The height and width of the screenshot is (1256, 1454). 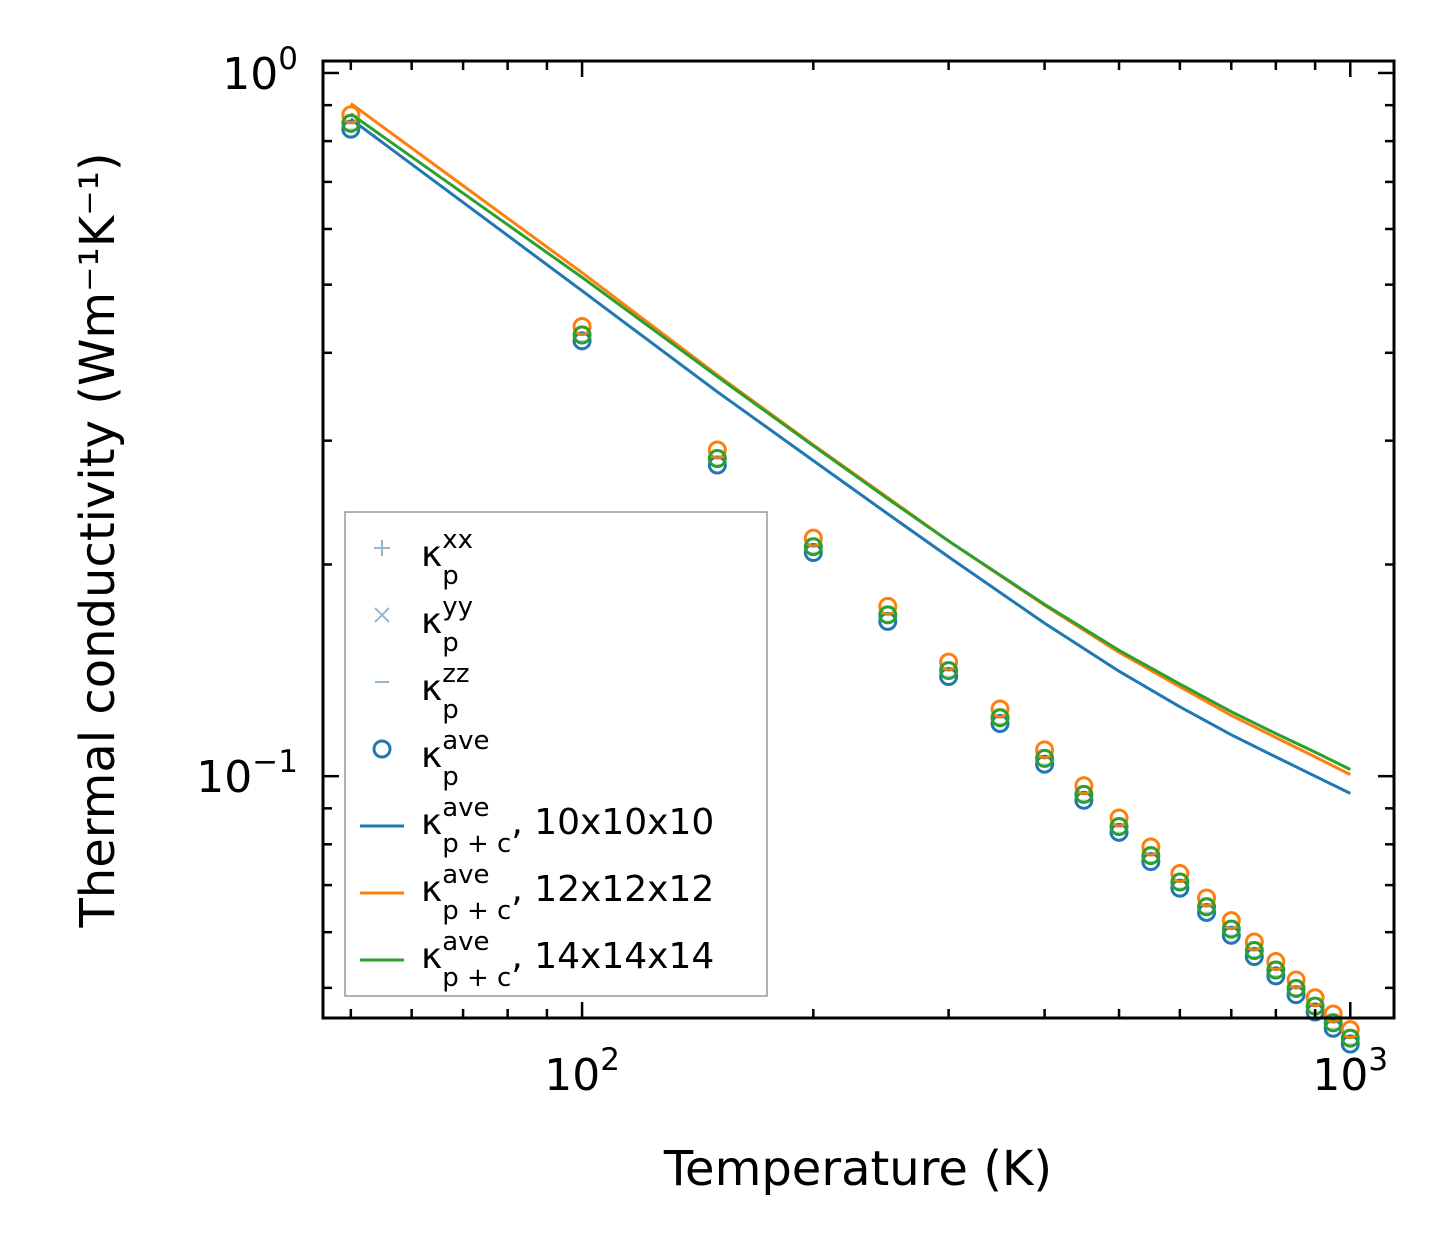 I want to click on legend-entry: κave p, so click(x=431, y=759).